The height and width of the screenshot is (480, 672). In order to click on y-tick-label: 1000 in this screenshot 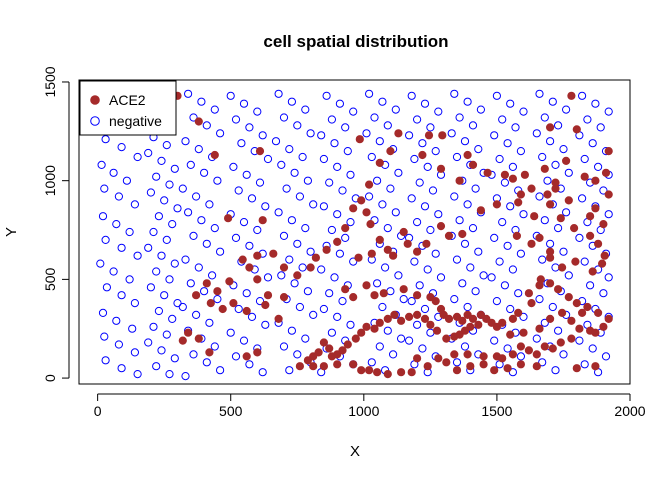, I will do `click(50, 180)`.